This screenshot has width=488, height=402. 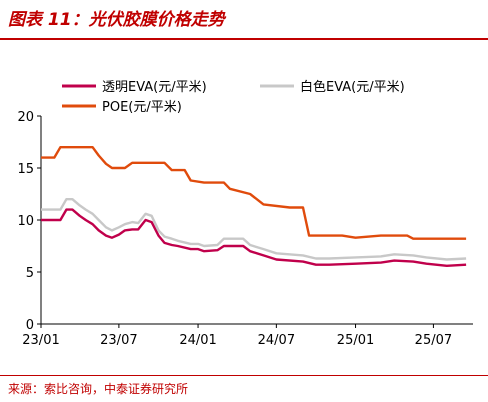 What do you see at coordinates (352, 87) in the screenshot?
I see `legend-label-white-eva: 白色EVA(元/平米)` at bounding box center [352, 87].